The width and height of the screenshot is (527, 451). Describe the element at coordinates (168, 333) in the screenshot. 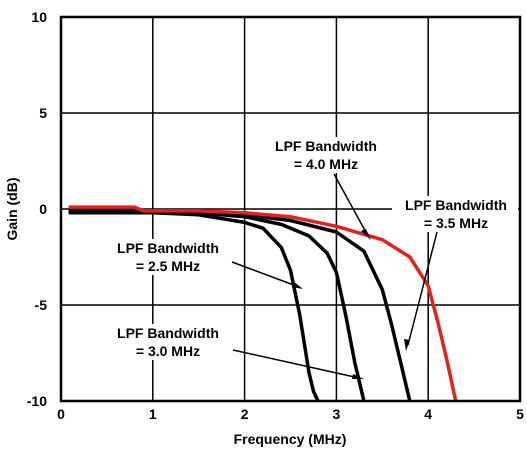

I see `annotation-3-0mhz-line1: LPF Bandwidth` at that location.